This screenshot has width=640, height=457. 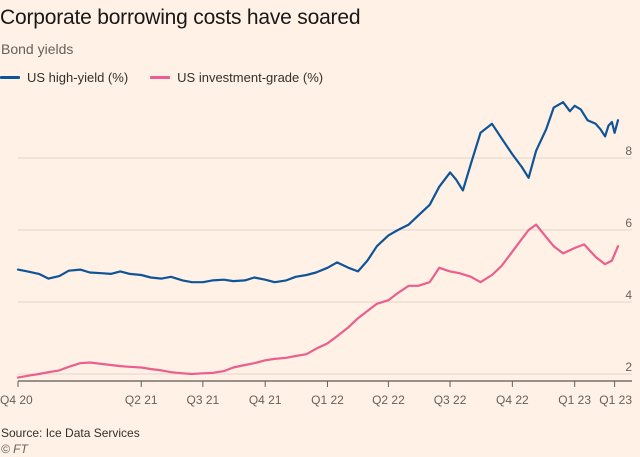 I want to click on x-tick-label-3: Q4 21, so click(x=265, y=400).